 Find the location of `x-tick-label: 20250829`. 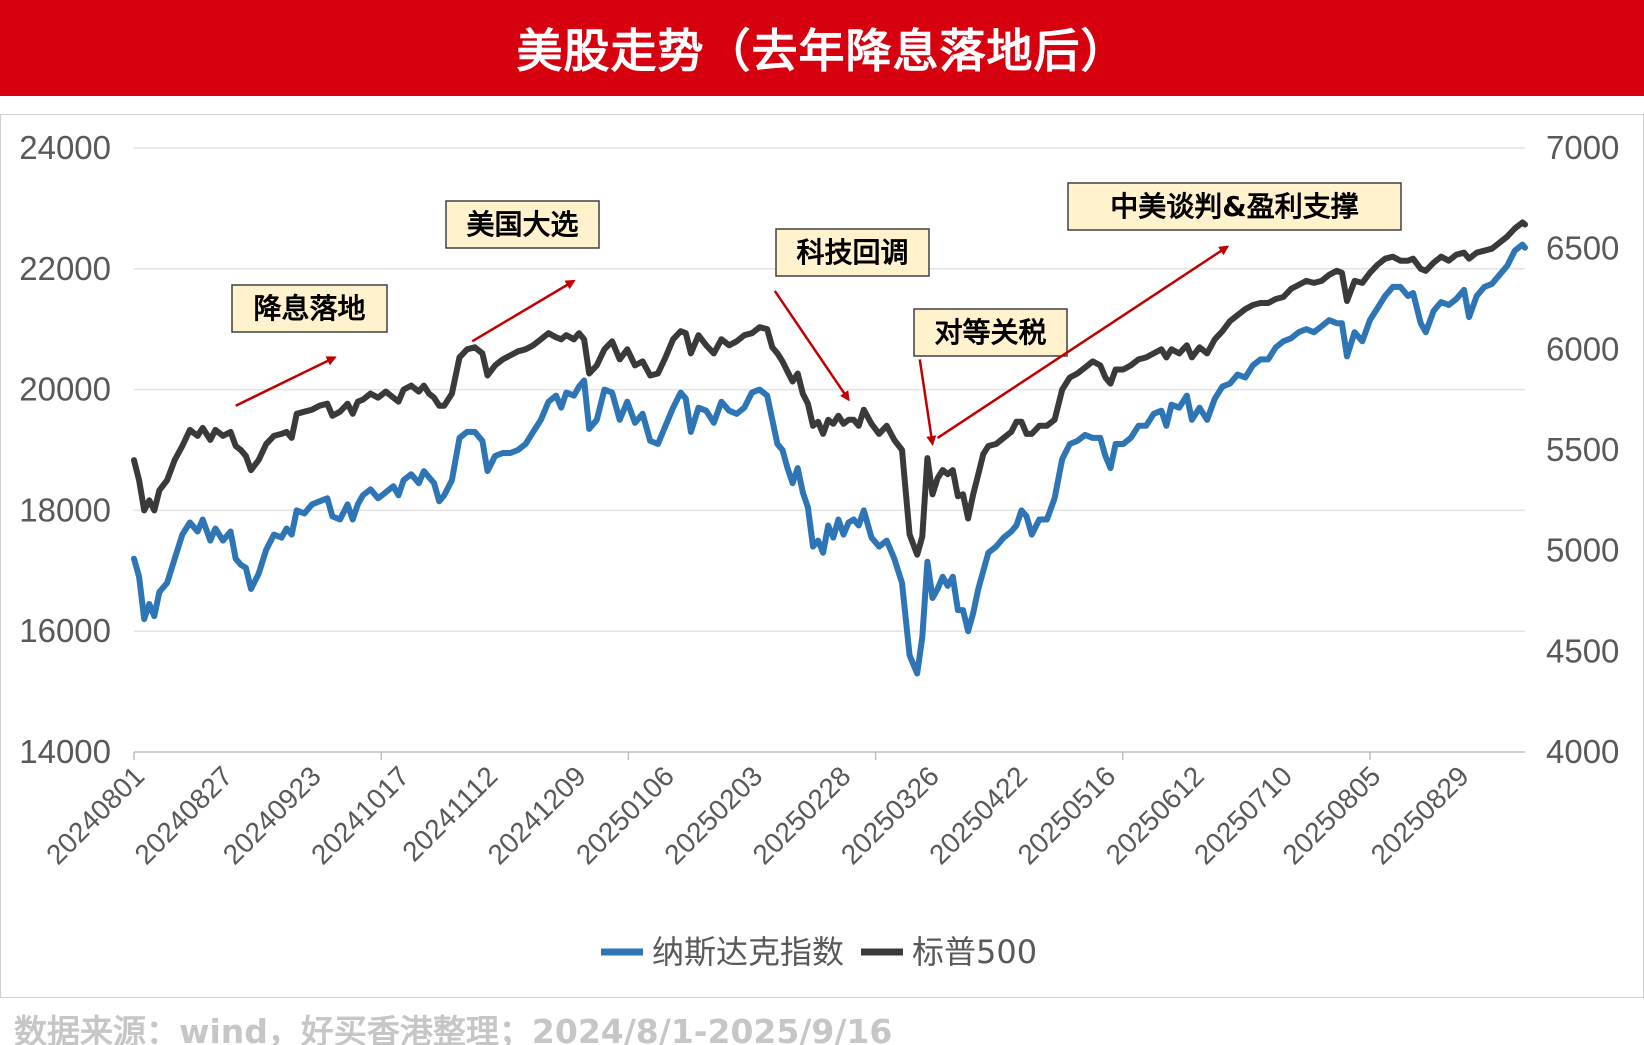

x-tick-label: 20250829 is located at coordinates (1420, 815).